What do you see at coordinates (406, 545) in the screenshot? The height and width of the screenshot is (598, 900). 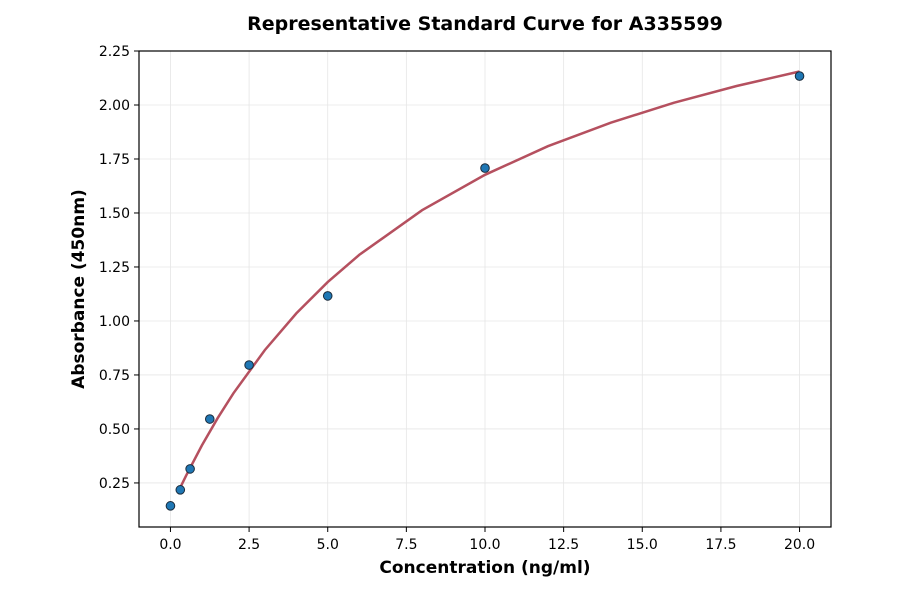 I see `x-tick-label: 7.5` at bounding box center [406, 545].